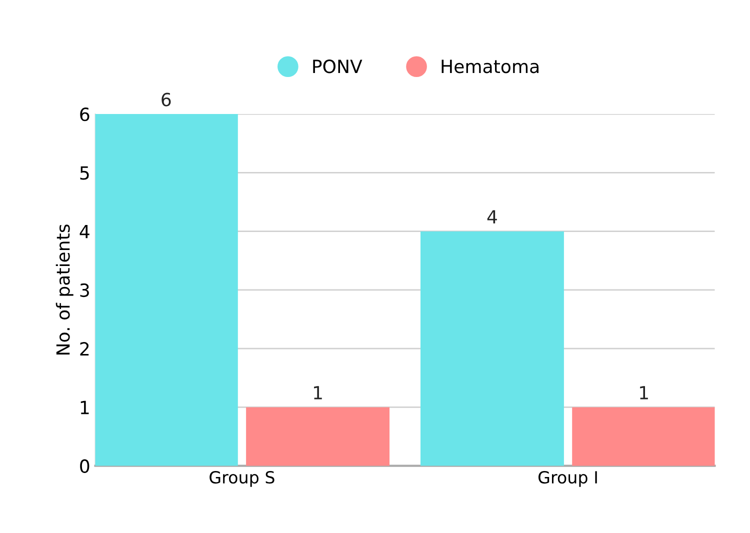 This screenshot has width=750, height=533. What do you see at coordinates (85, 115) in the screenshot?
I see `y-tick-label: 6` at bounding box center [85, 115].